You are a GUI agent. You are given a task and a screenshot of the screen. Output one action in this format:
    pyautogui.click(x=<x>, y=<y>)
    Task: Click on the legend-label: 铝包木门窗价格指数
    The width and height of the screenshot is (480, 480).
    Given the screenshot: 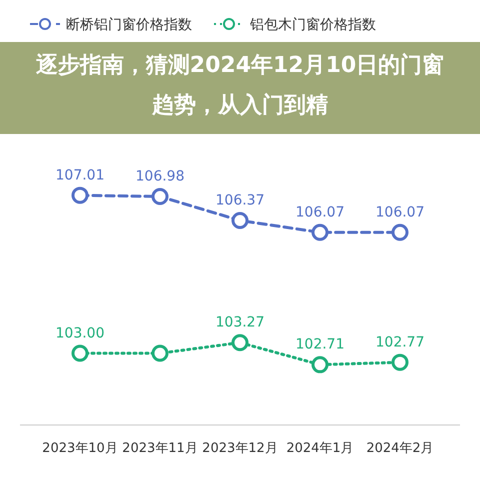 What is the action you would take?
    pyautogui.click(x=312, y=25)
    